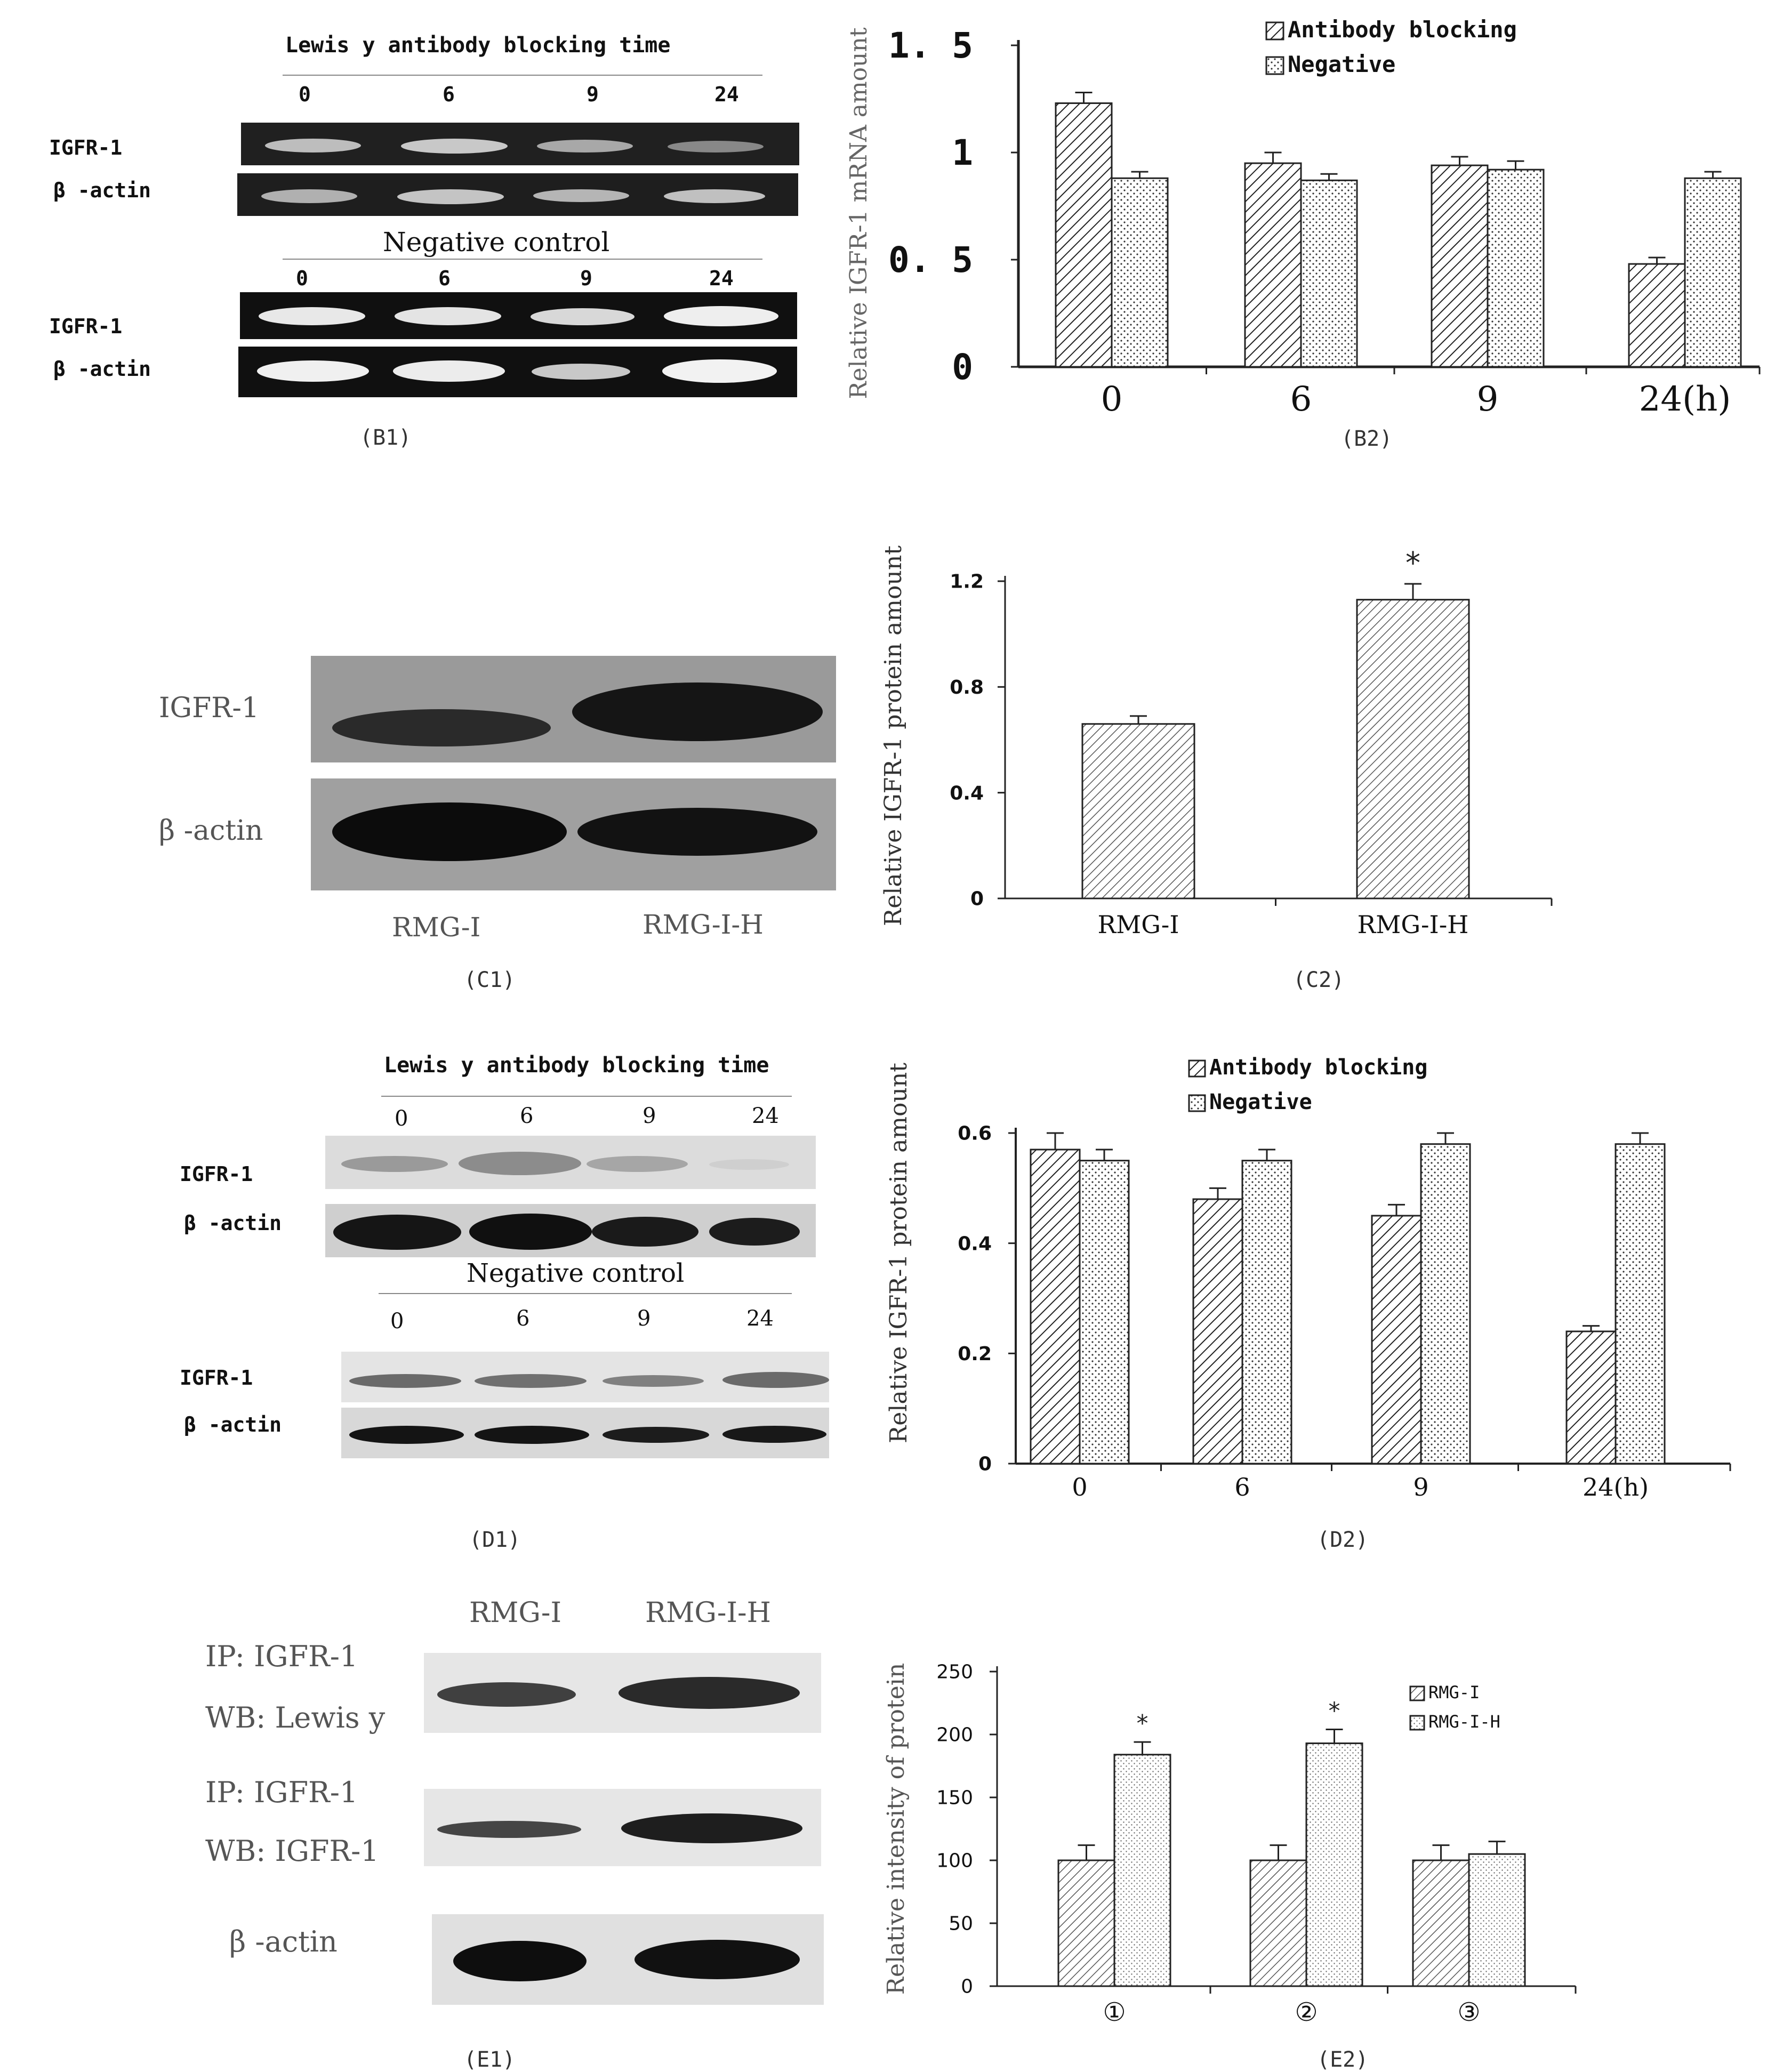 This screenshot has width=1767, height=2072. Describe the element at coordinates (233, 1223) in the screenshot. I see `d1-row-label: β -actin` at that location.